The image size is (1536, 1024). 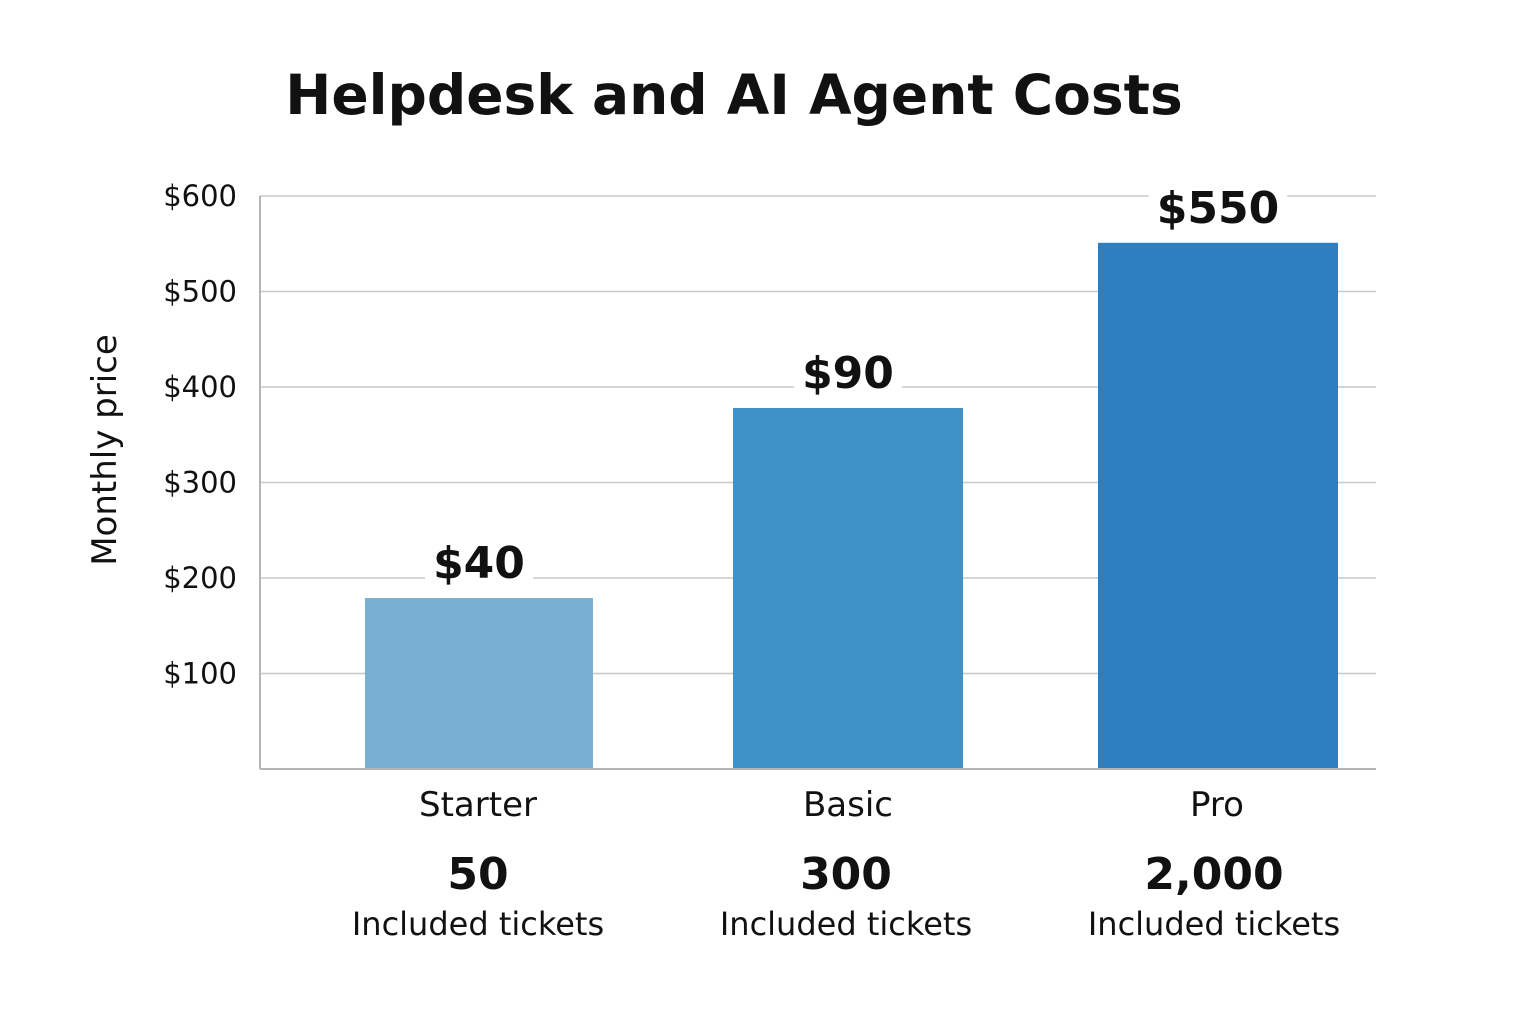 What do you see at coordinates (200, 578) in the screenshot?
I see `y-tick-label: $200` at bounding box center [200, 578].